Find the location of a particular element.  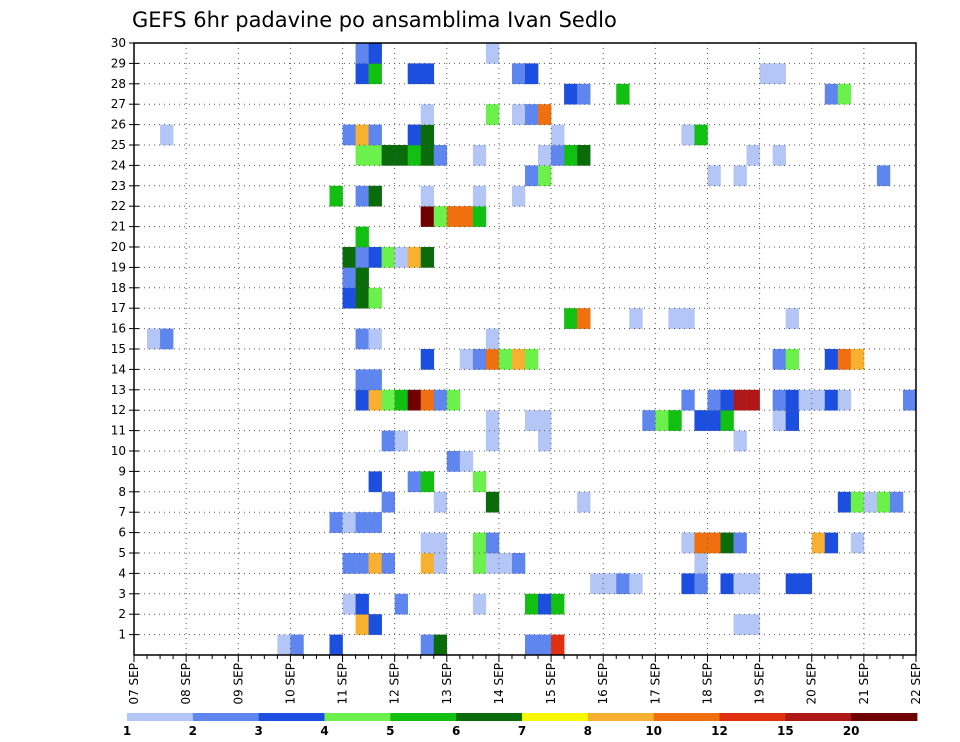

y-tick-label: 26 is located at coordinates (118, 125).